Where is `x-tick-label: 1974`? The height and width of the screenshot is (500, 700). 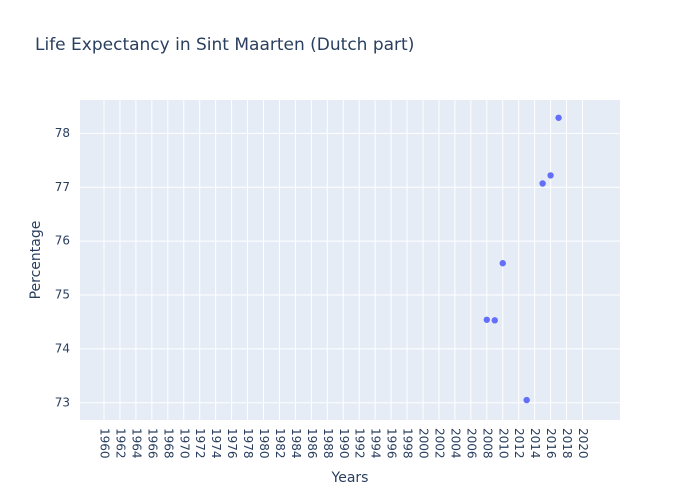 x-tick-label: 1974 is located at coordinates (216, 443).